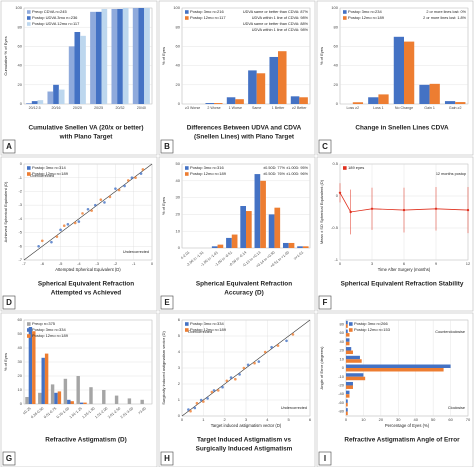 The image size is (474, 467). What do you see at coordinates (398, 419) in the screenshot?
I see `x-tick-label: 30` at bounding box center [398, 419].